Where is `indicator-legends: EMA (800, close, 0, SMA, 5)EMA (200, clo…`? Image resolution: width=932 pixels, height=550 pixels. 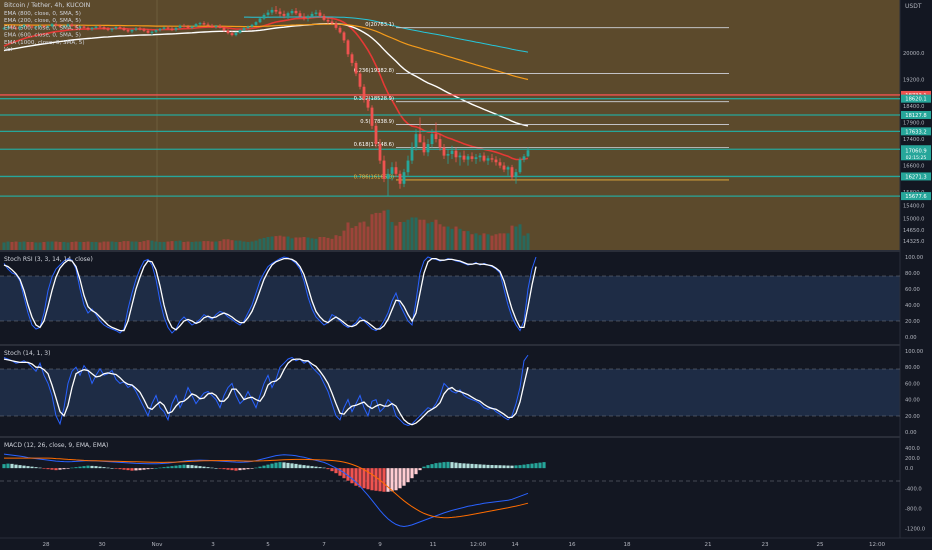
indicator-legends: EMA (800, close, 0, SMA, 5)EMA (200, clo… is located at coordinates (44, 32).